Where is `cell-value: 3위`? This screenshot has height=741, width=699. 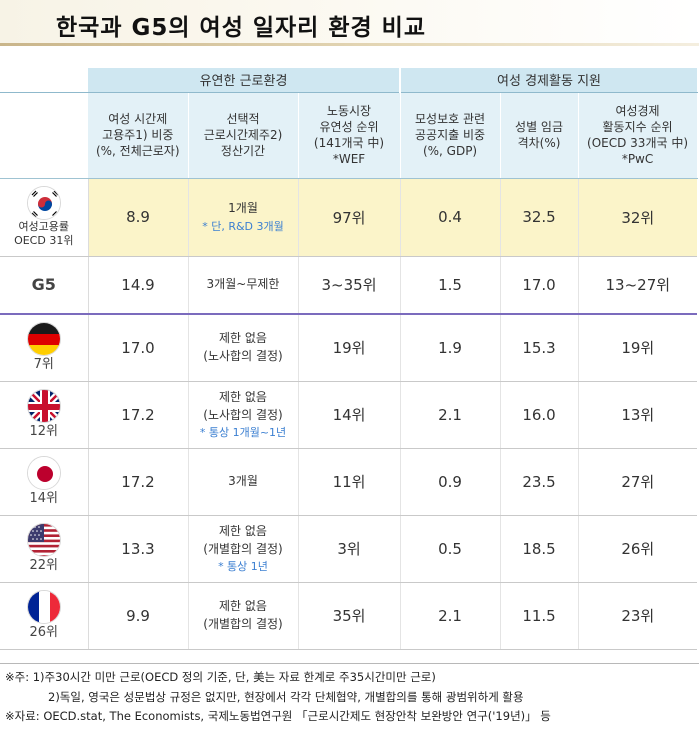 cell-value: 3위 is located at coordinates (349, 549).